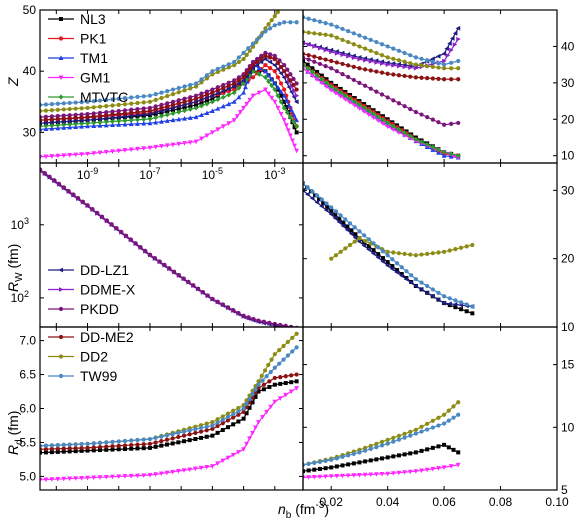 Image resolution: width=581 pixels, height=522 pixels. I want to click on x-tick-label: 0.06, so click(444, 502).